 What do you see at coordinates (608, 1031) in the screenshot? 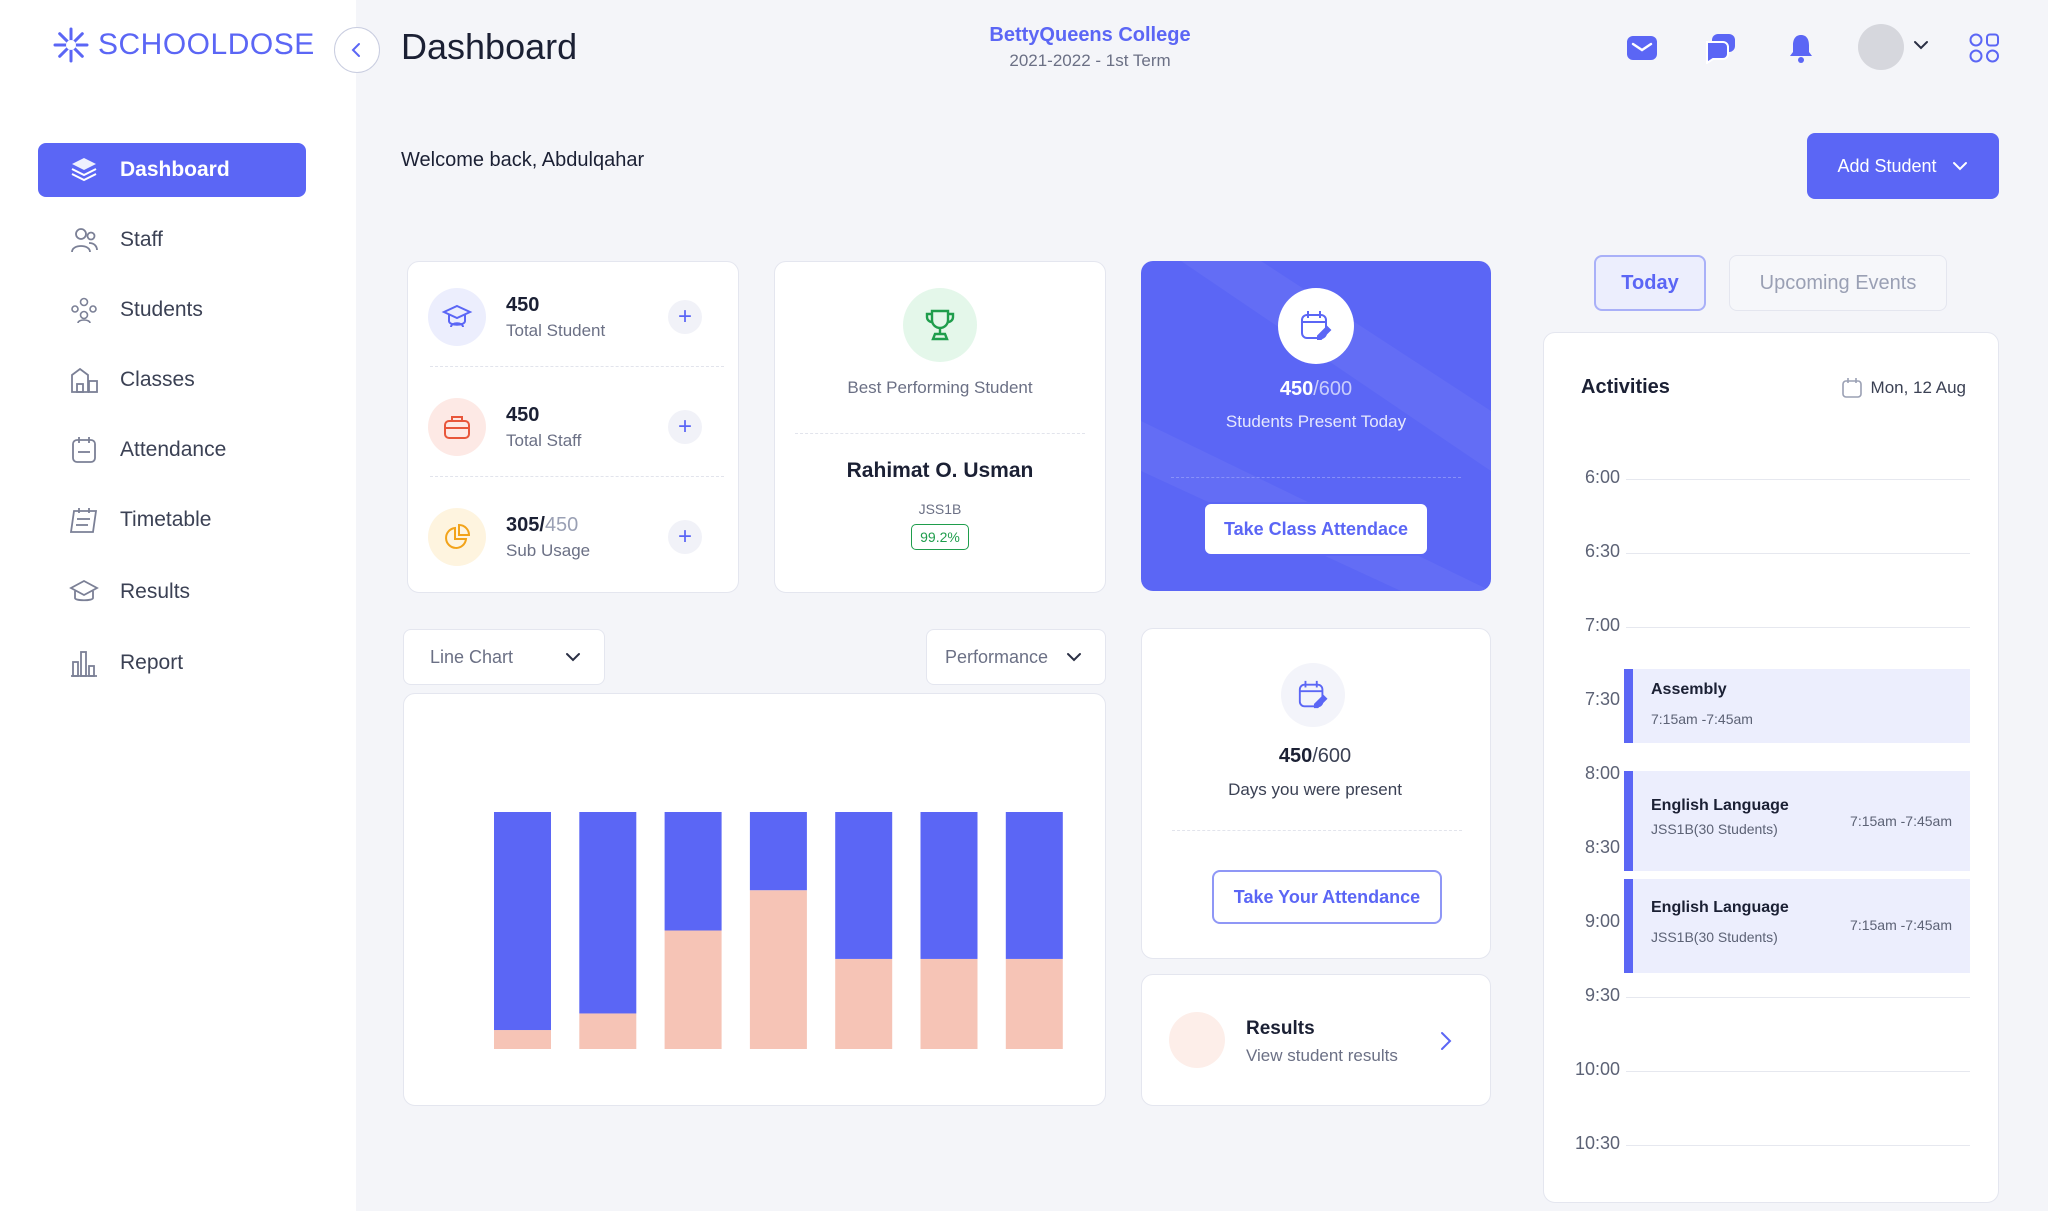
I see `bar-segment-2-lower` at bounding box center [608, 1031].